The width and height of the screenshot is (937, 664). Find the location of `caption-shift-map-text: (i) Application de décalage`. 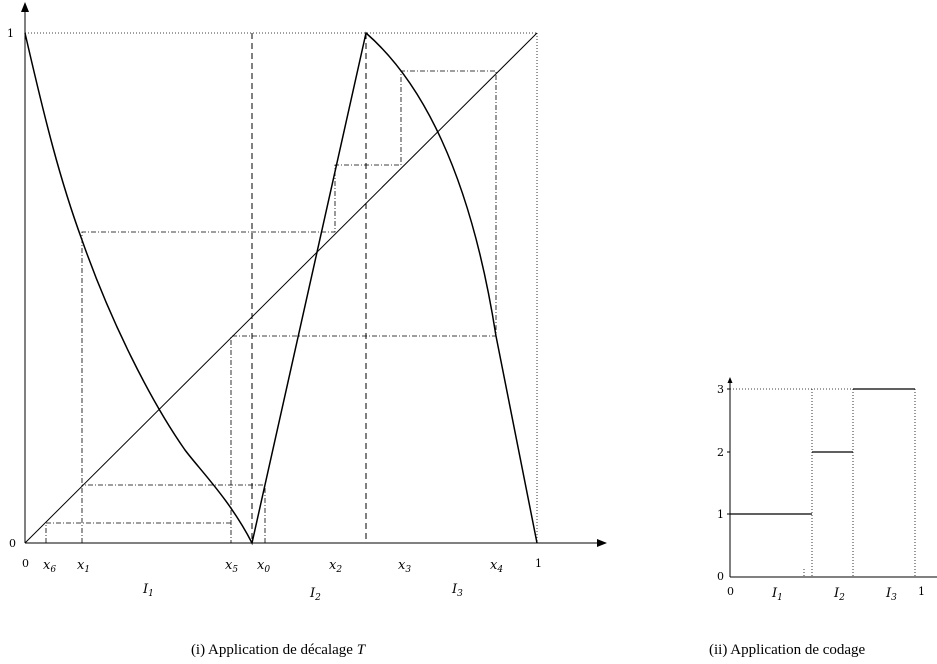

caption-shift-map-text: (i) Application de décalage is located at coordinates (271, 650).